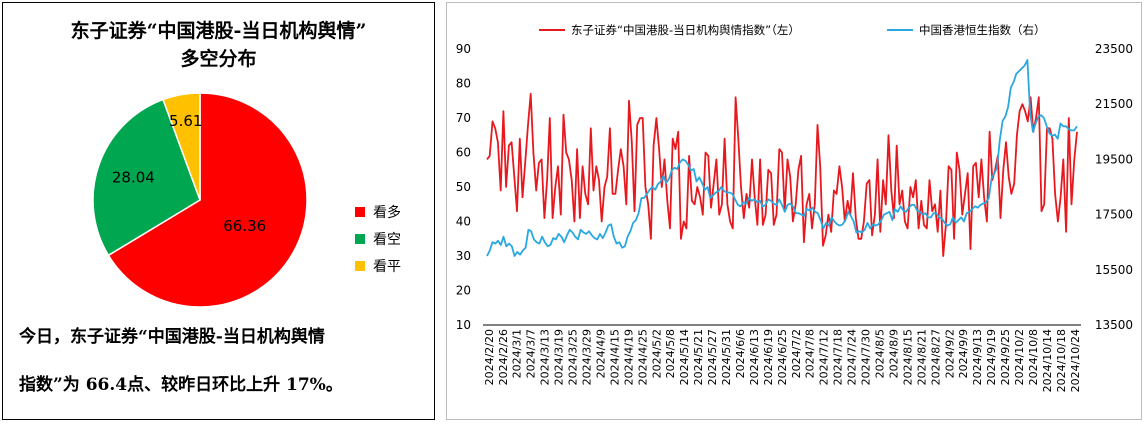 Image resolution: width=1144 pixels, height=426 pixels. What do you see at coordinates (463, 84) in the screenshot?
I see `y-left-tick-label-7: 80` at bounding box center [463, 84].